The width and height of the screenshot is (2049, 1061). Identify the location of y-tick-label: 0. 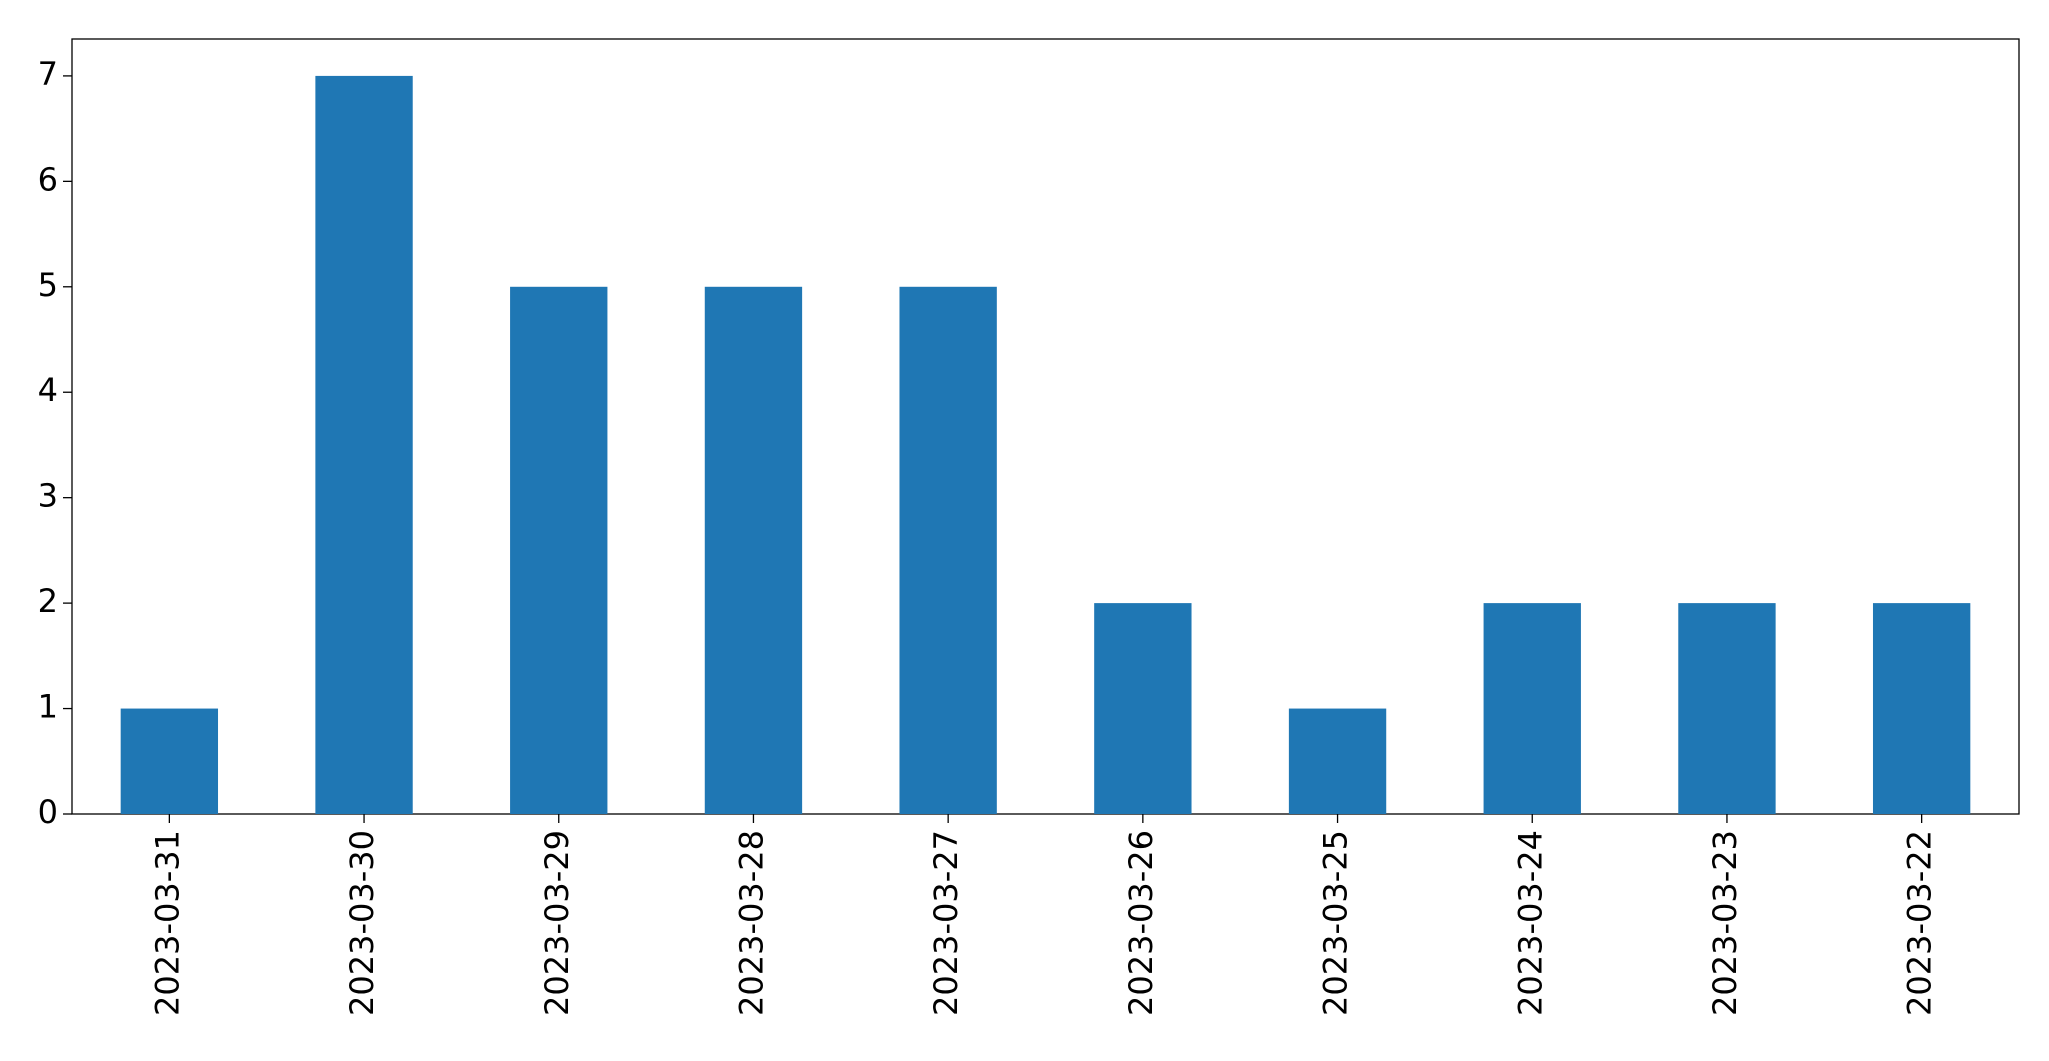
(48, 812).